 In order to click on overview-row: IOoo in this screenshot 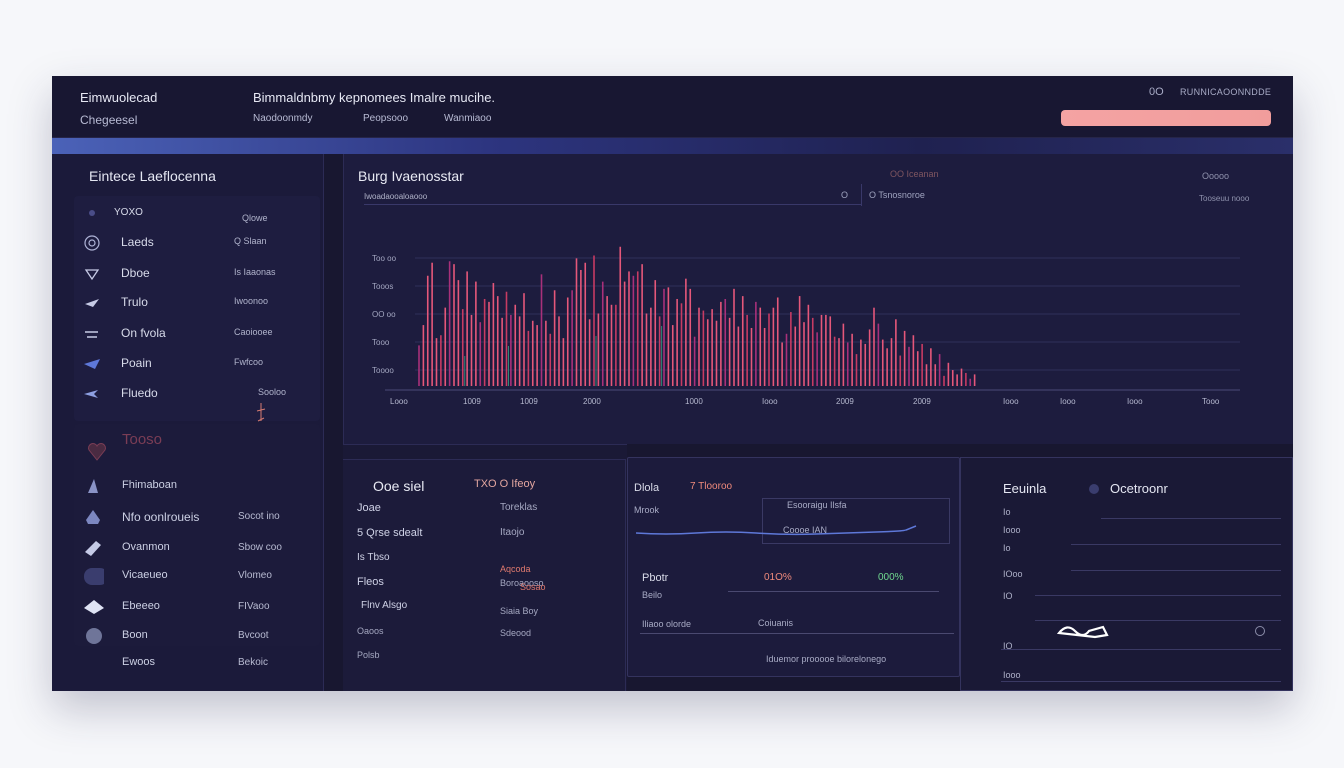, I will do `click(1013, 574)`.